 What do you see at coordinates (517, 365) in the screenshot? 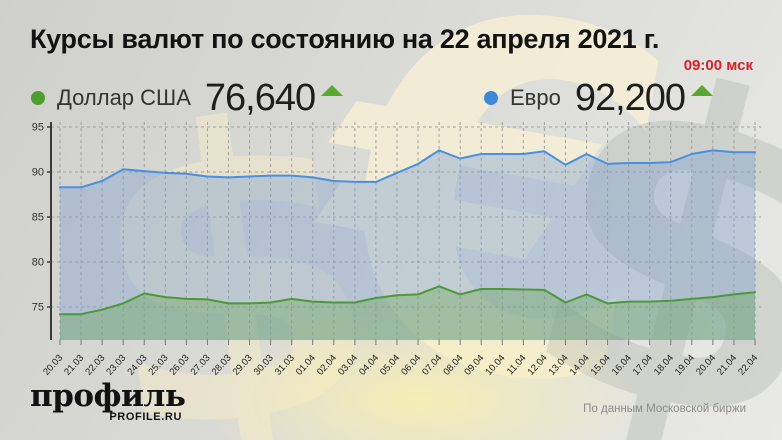
I see `x-tick-label: 11.04` at bounding box center [517, 365].